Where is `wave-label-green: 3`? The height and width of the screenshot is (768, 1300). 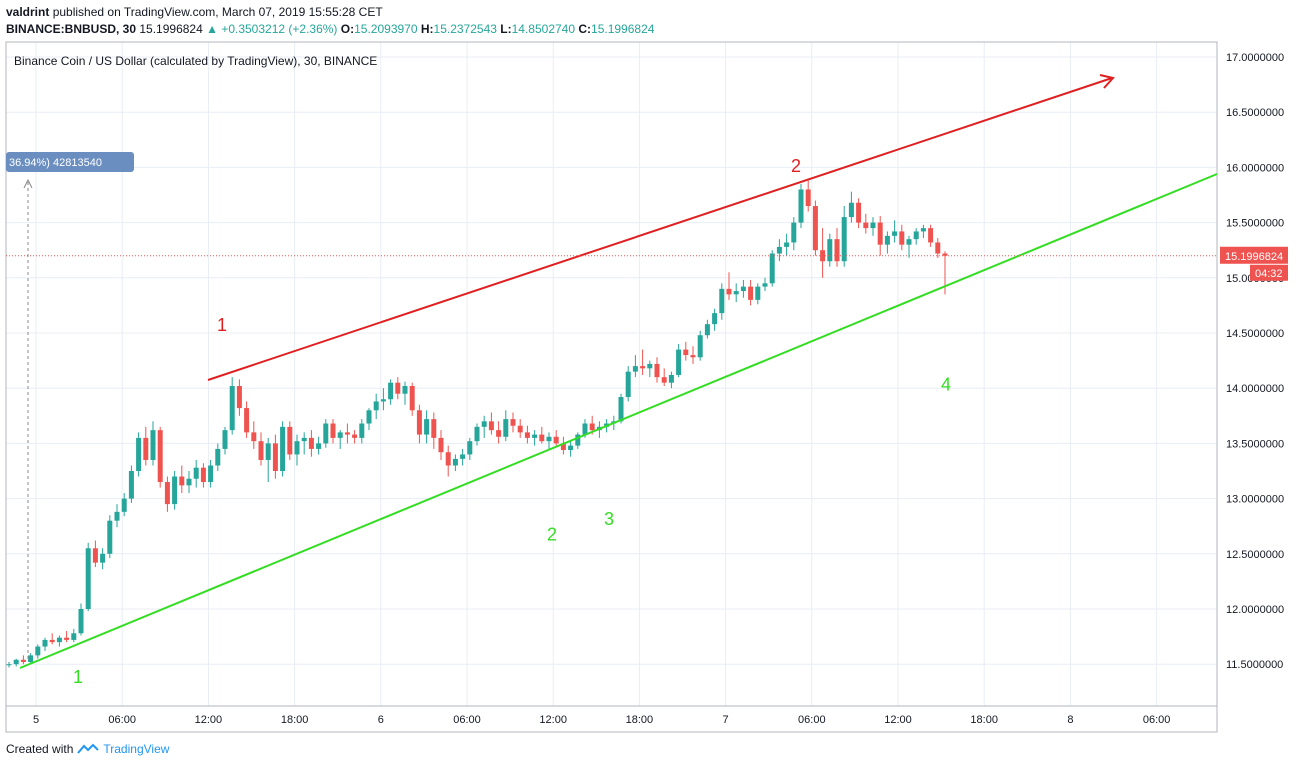
wave-label-green: 3 is located at coordinates (609, 519).